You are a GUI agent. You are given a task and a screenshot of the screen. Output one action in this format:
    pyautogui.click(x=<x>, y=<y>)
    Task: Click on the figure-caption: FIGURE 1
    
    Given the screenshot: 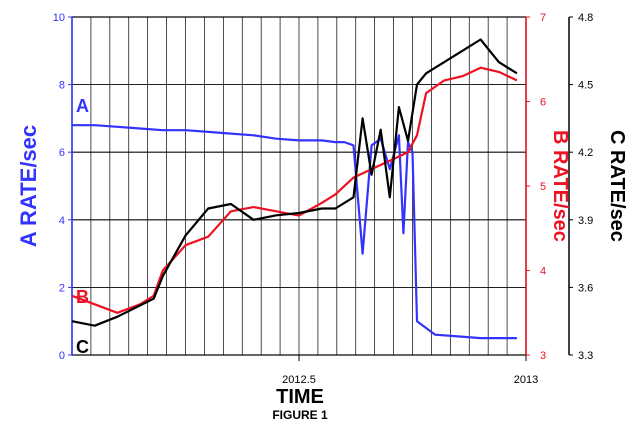 What is the action you would take?
    pyautogui.click(x=300, y=415)
    